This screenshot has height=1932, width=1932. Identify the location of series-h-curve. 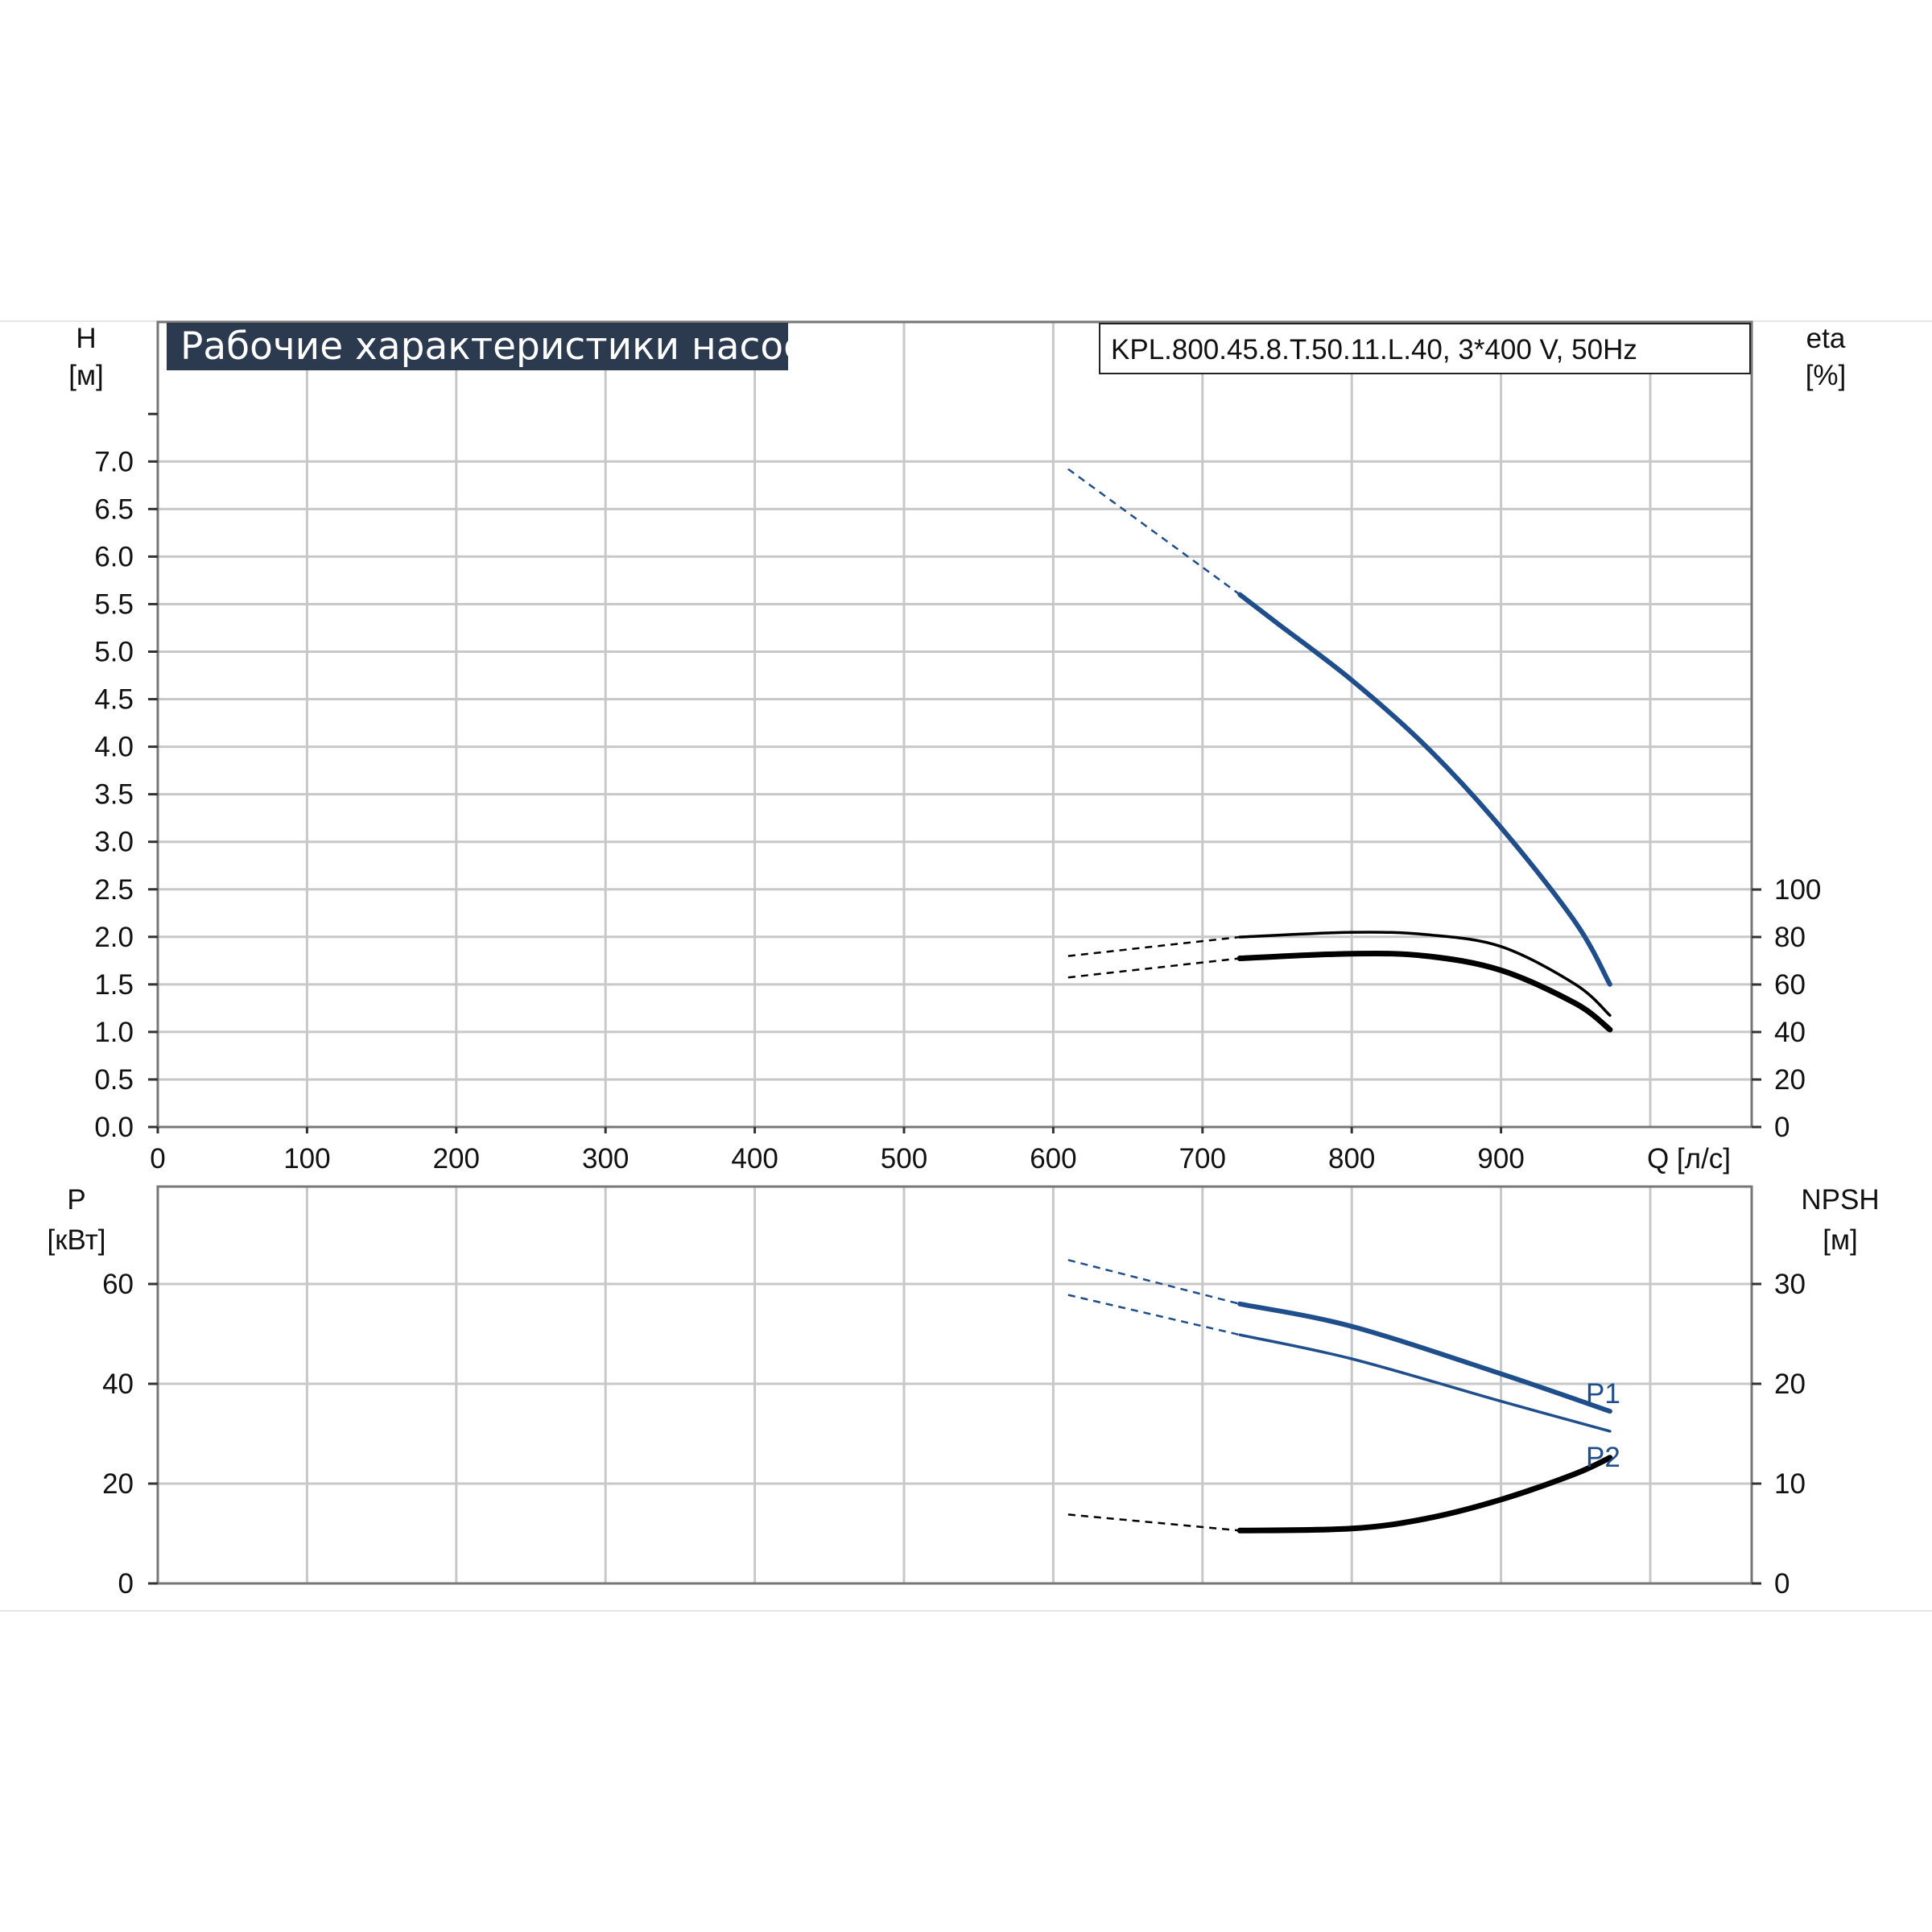
(1424, 789).